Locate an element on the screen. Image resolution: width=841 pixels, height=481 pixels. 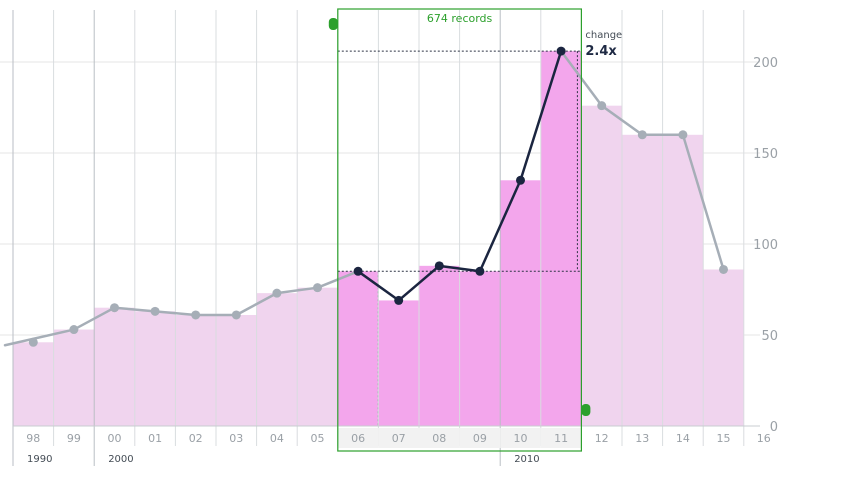
change-label: change is located at coordinates (603, 35).